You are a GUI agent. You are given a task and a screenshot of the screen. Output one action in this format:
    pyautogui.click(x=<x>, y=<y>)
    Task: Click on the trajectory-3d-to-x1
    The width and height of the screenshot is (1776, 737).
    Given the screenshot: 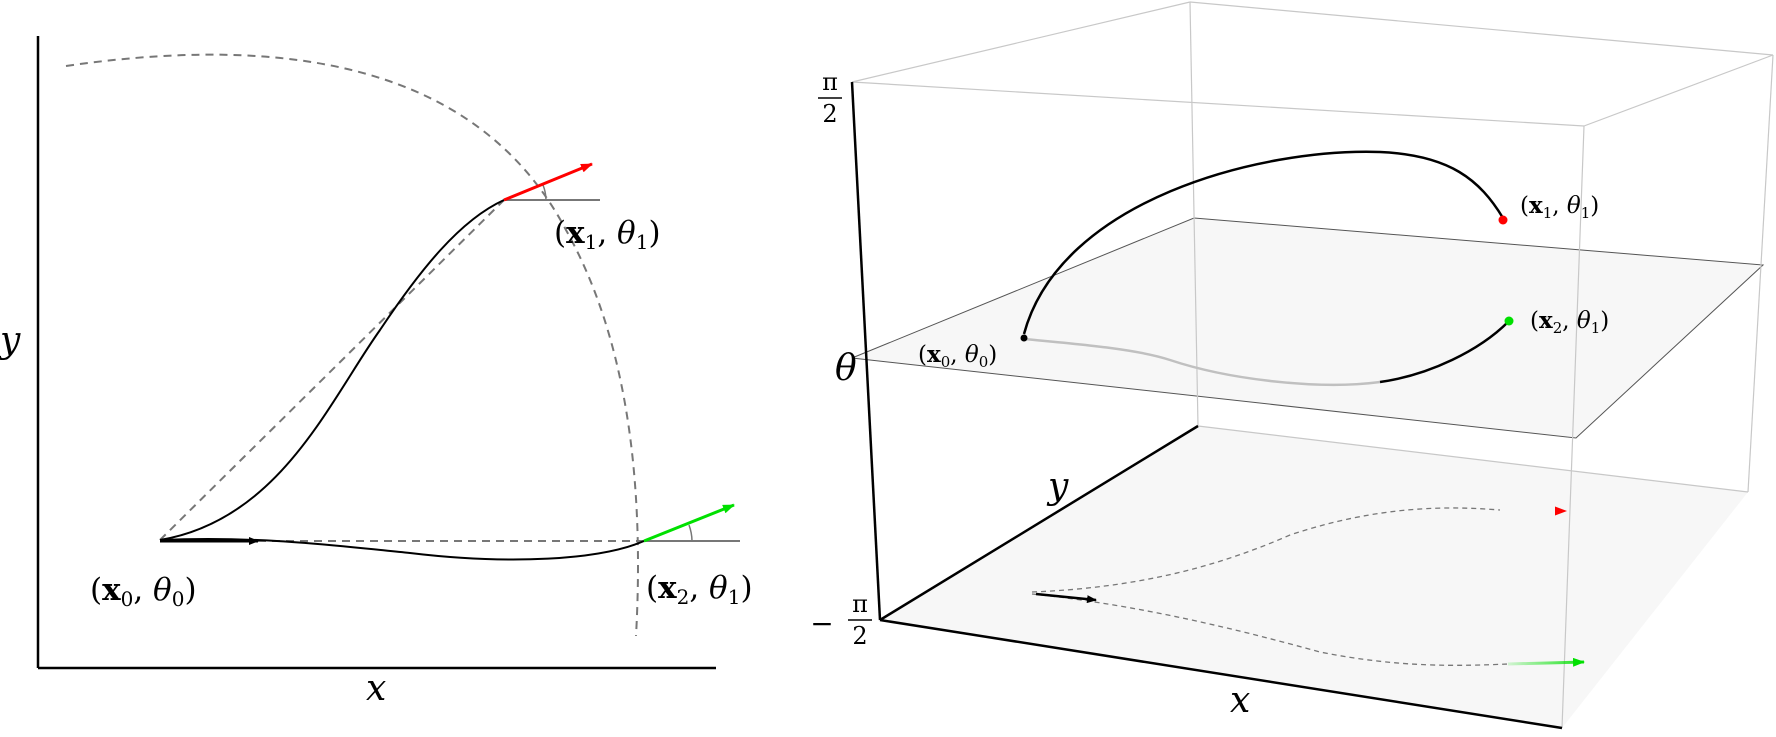 What is the action you would take?
    pyautogui.click(x=1263, y=242)
    